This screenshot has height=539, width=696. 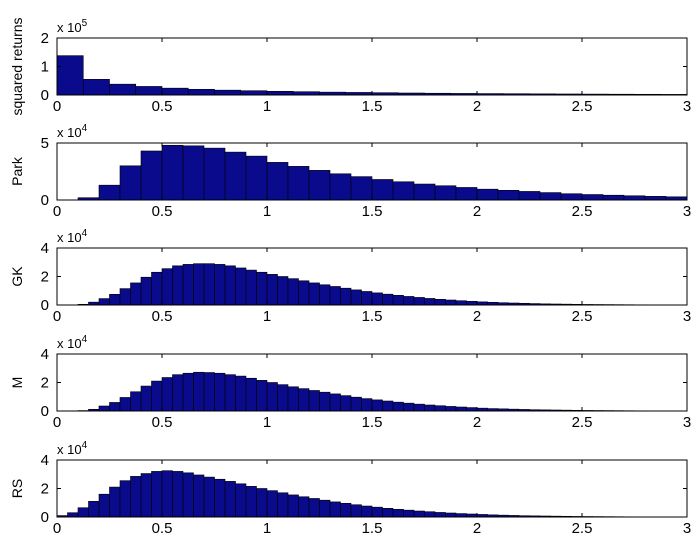 What do you see at coordinates (17, 488) in the screenshot?
I see `y-axis-label: RS` at bounding box center [17, 488].